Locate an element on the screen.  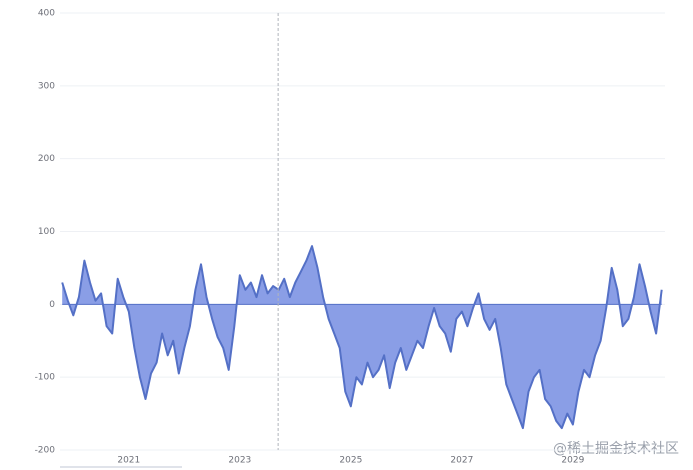
y-tick-label: 100 is located at coordinates (46, 232).